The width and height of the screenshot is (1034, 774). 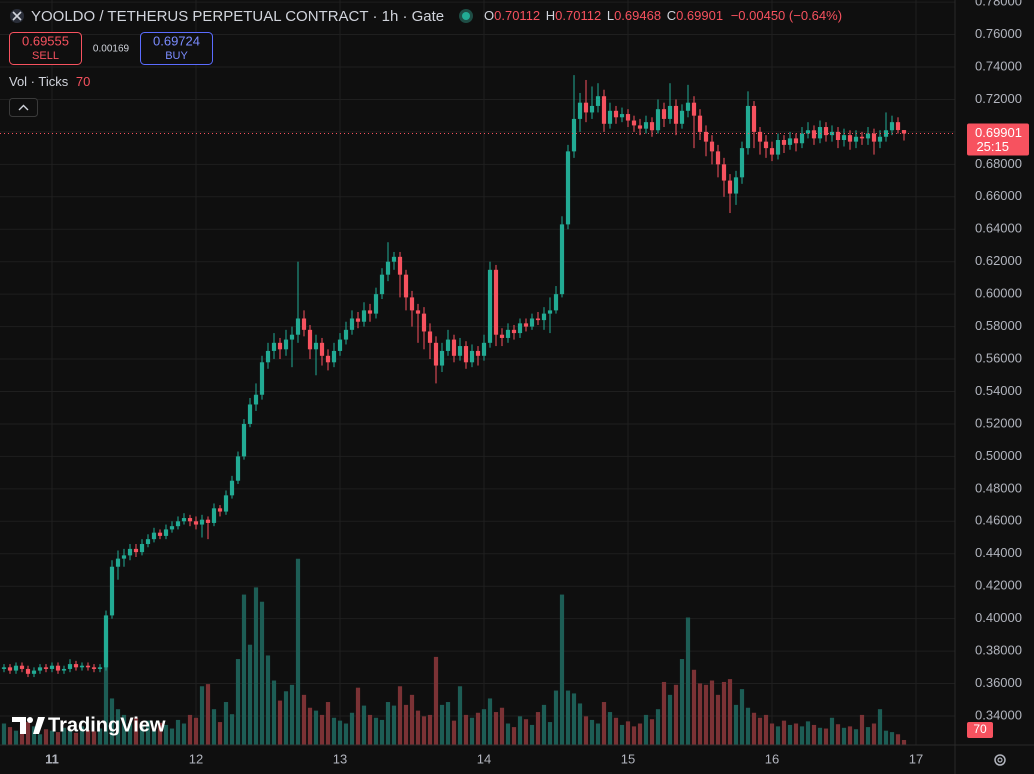 I want to click on y-tick-label: 0.66000, so click(x=998, y=195).